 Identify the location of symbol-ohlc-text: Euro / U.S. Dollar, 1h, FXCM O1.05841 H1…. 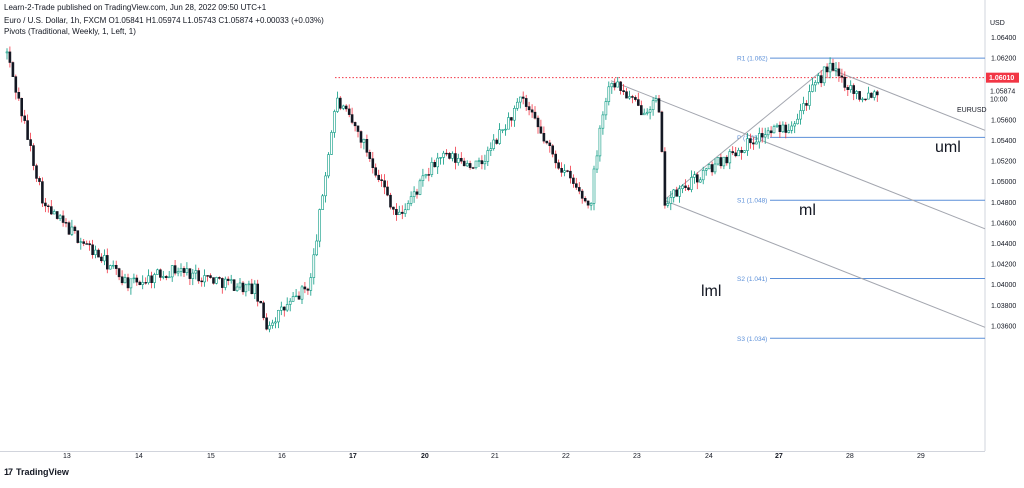
(164, 20).